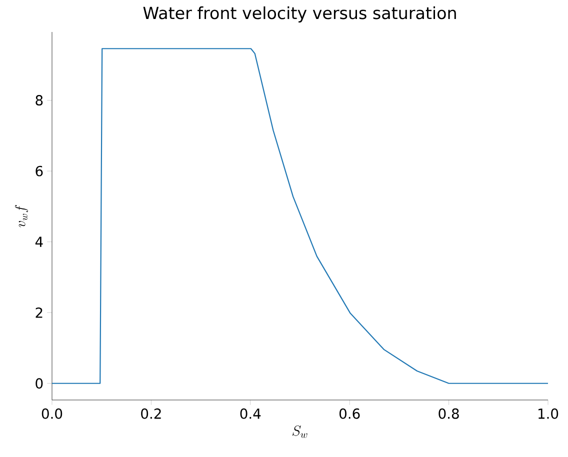 The height and width of the screenshot is (457, 568). Describe the element at coordinates (21, 216) in the screenshot. I see `y-axis-title: $v_w f$` at that location.